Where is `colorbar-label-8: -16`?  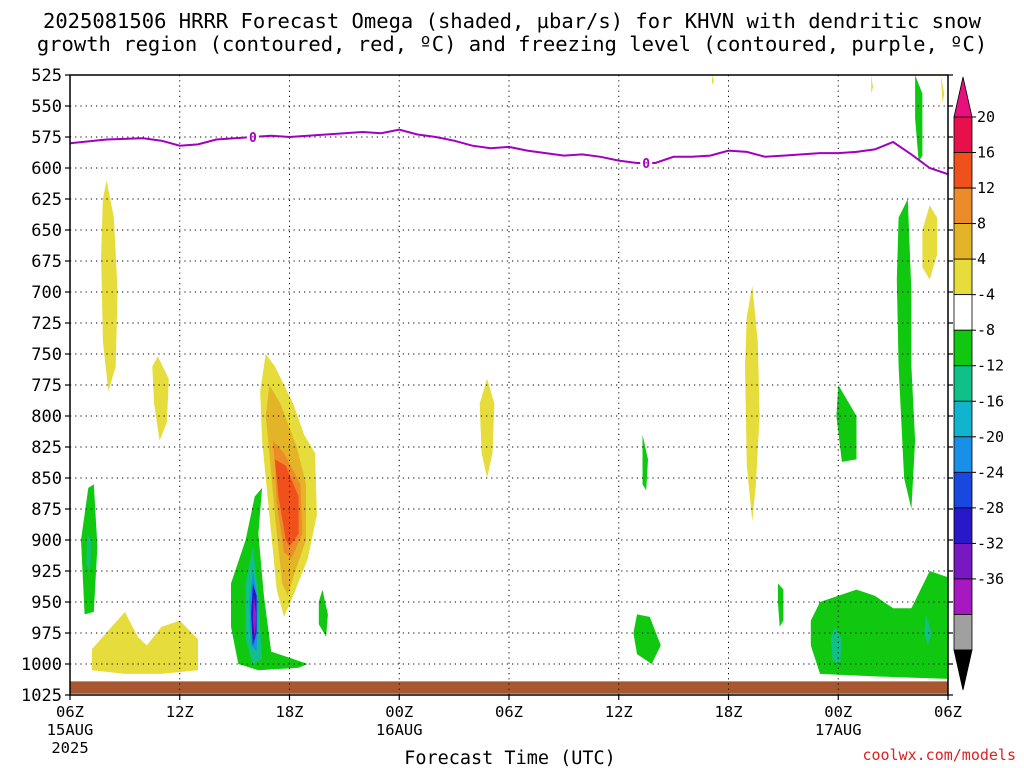 colorbar-label-8: -16 is located at coordinates (990, 401).